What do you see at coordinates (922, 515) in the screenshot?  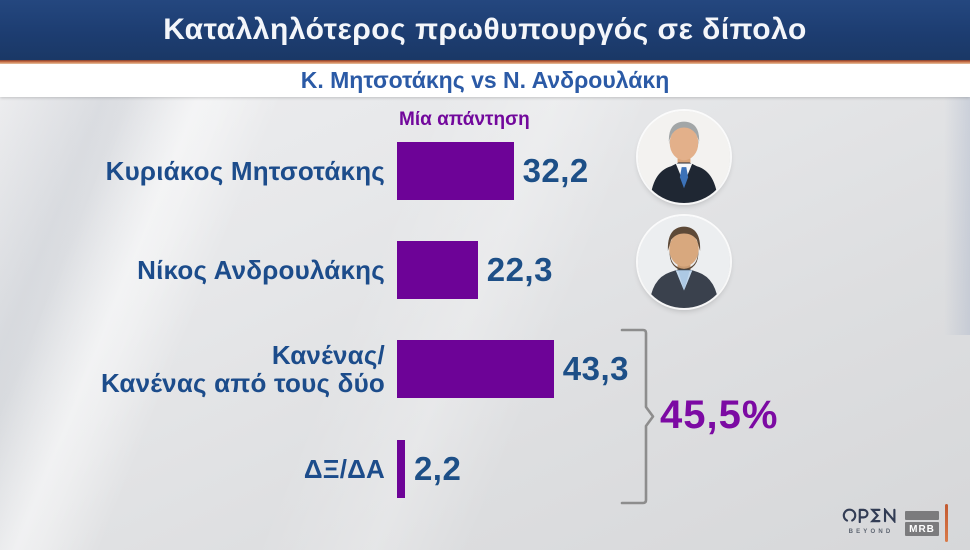 I see `mrb-logo-bar` at bounding box center [922, 515].